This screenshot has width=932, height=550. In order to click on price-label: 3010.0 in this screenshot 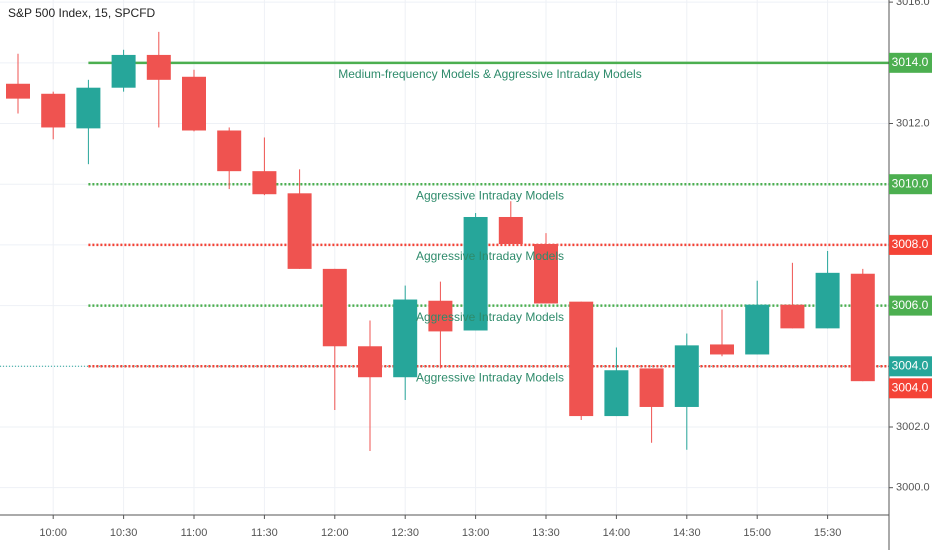, I will do `click(910, 183)`.